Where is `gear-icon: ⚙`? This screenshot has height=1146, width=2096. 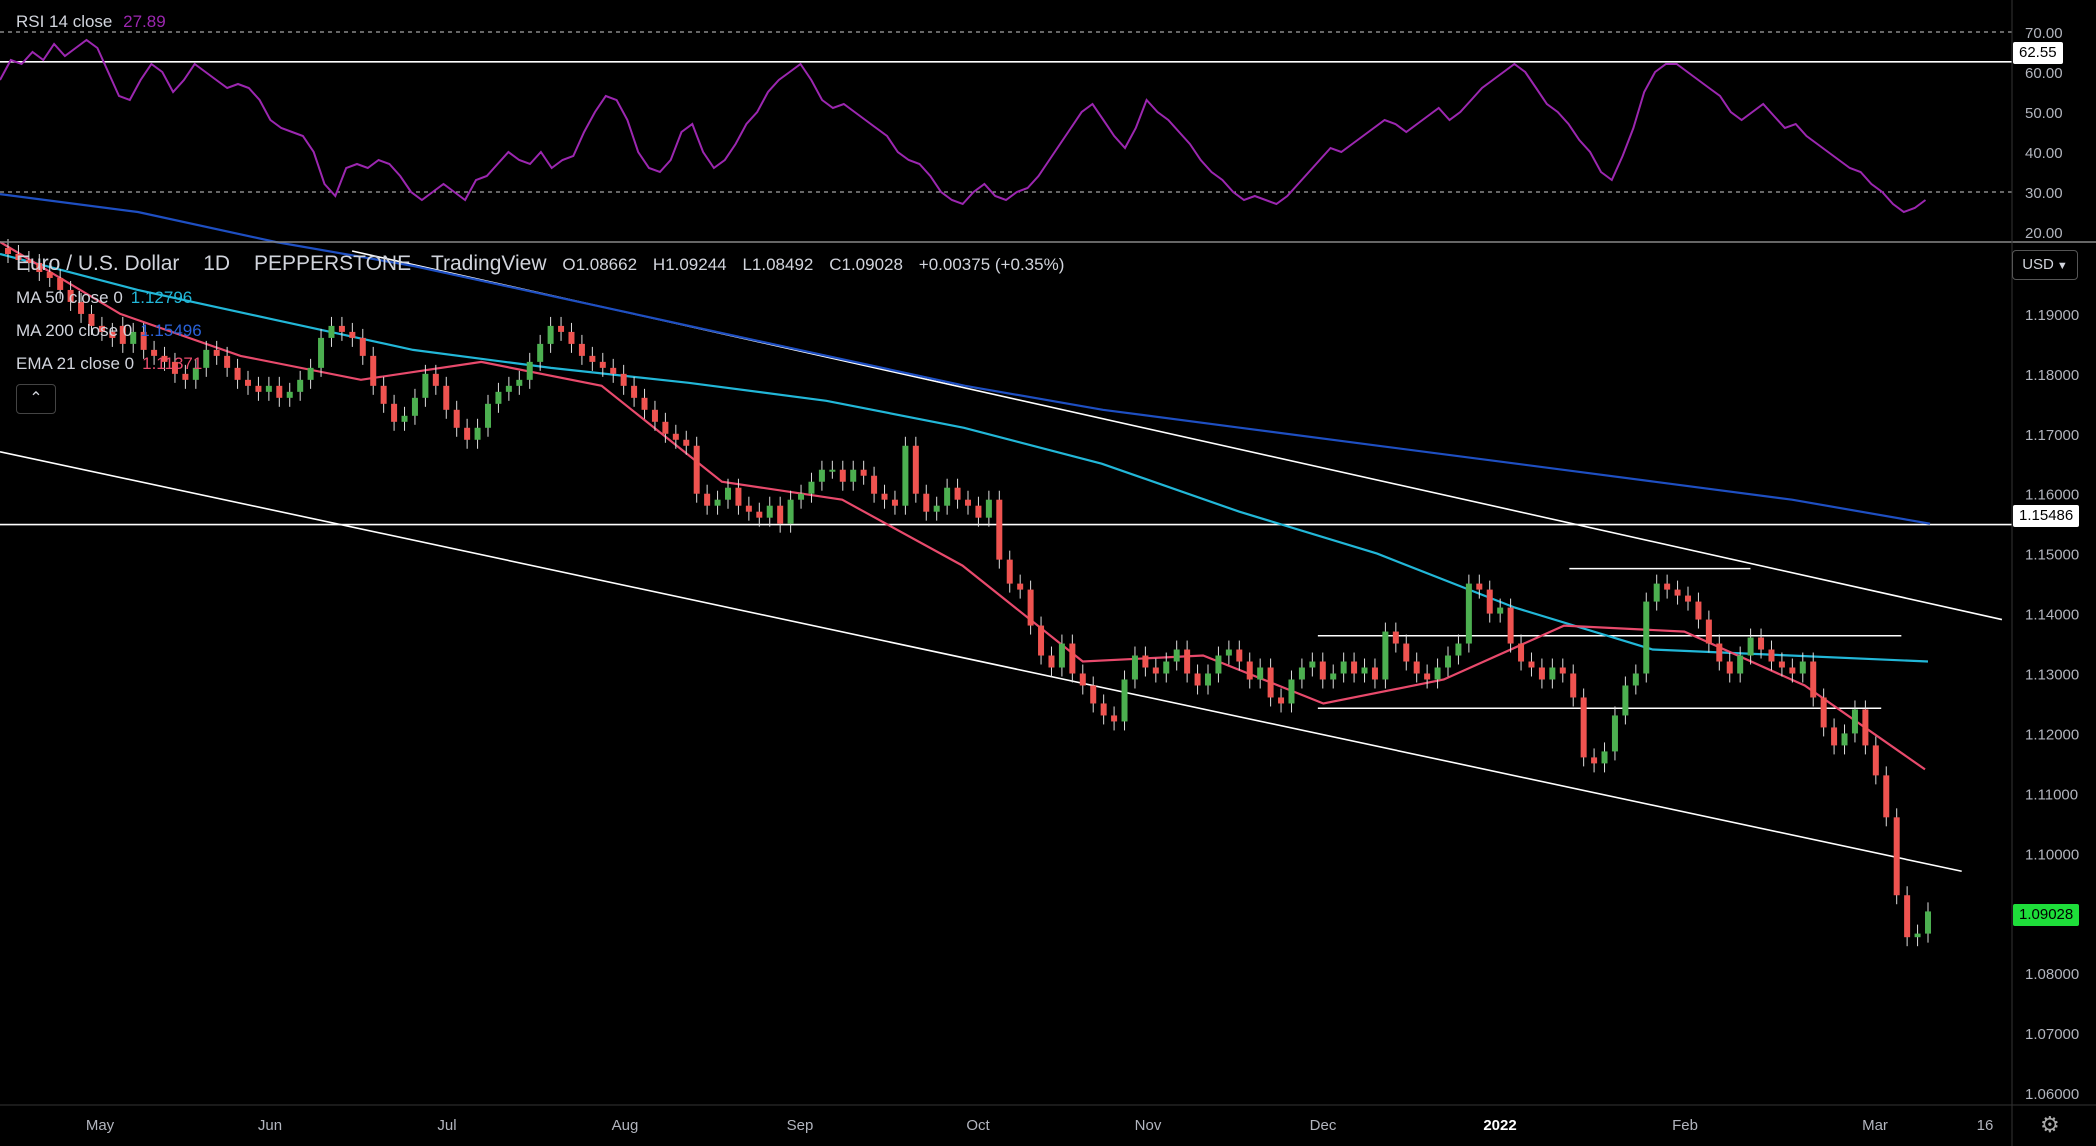
gear-icon: ⚙ is located at coordinates (2050, 1124).